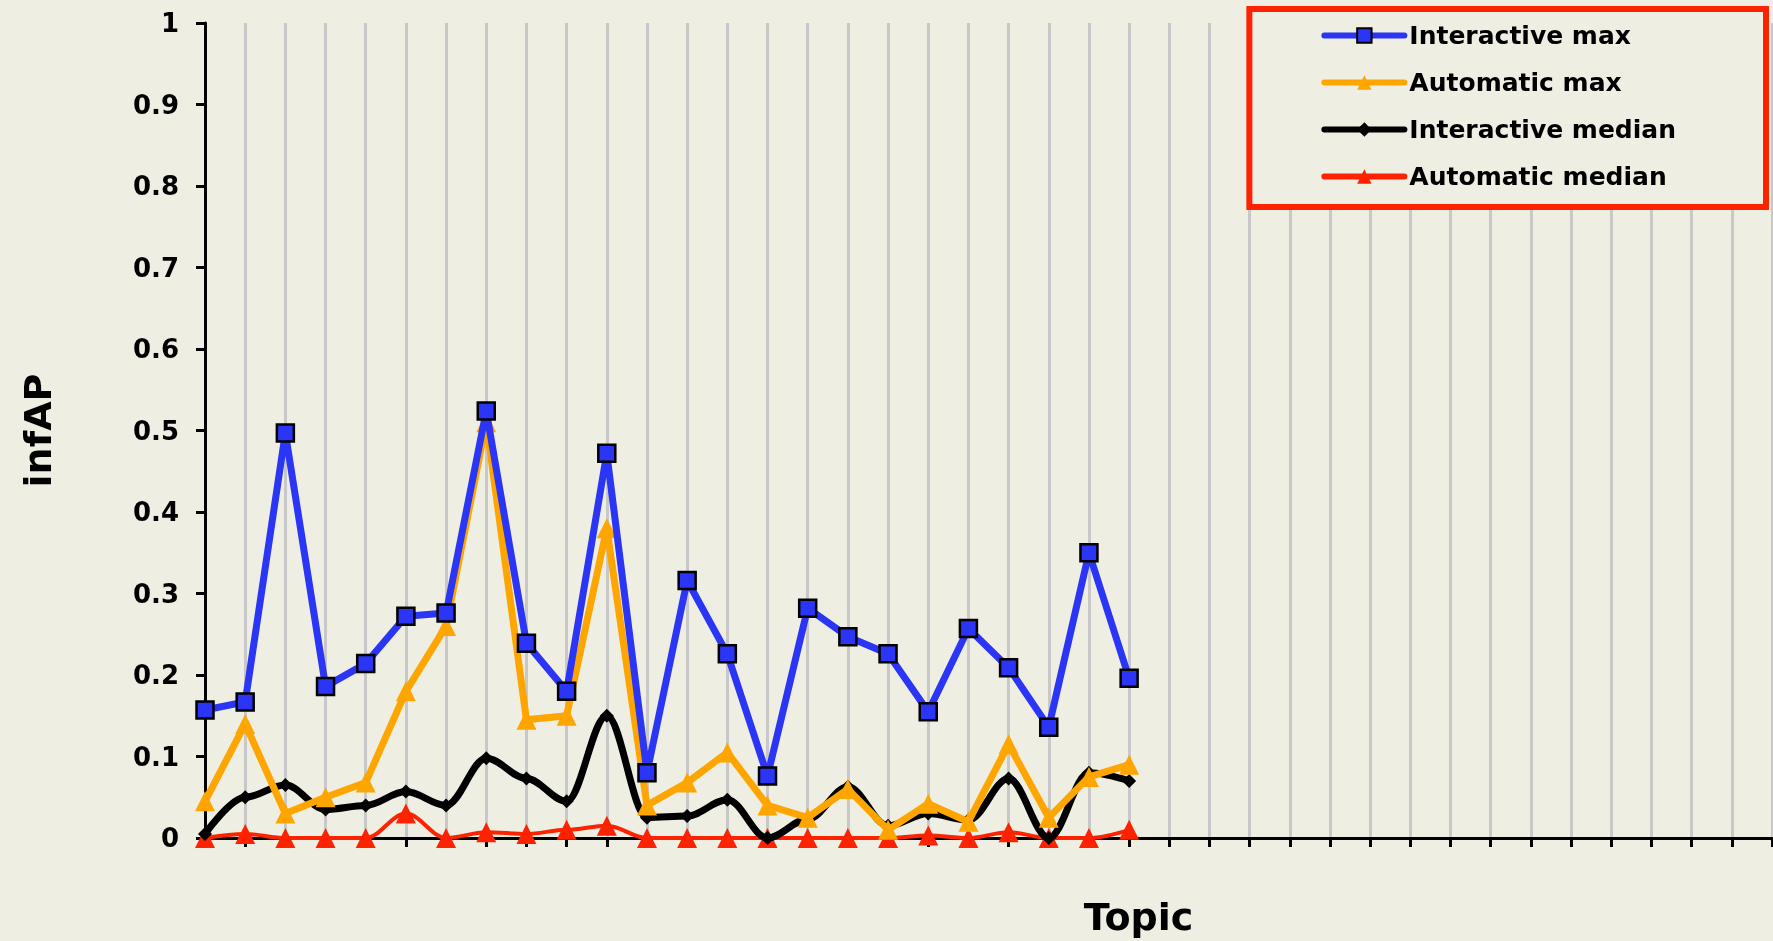  I want to click on y-tick-label: 0.2, so click(155, 675).